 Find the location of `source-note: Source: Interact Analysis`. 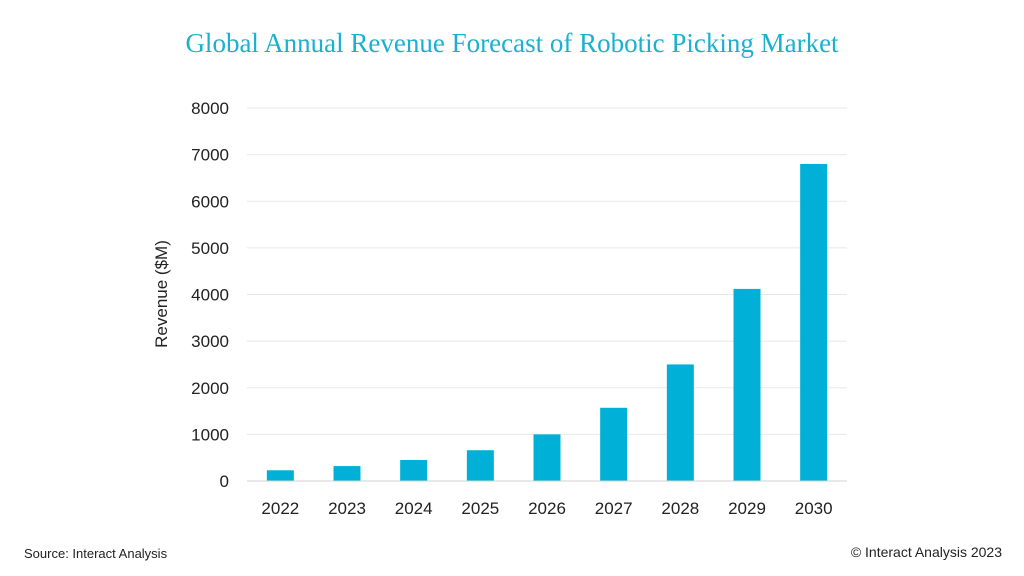

source-note: Source: Interact Analysis is located at coordinates (96, 553).